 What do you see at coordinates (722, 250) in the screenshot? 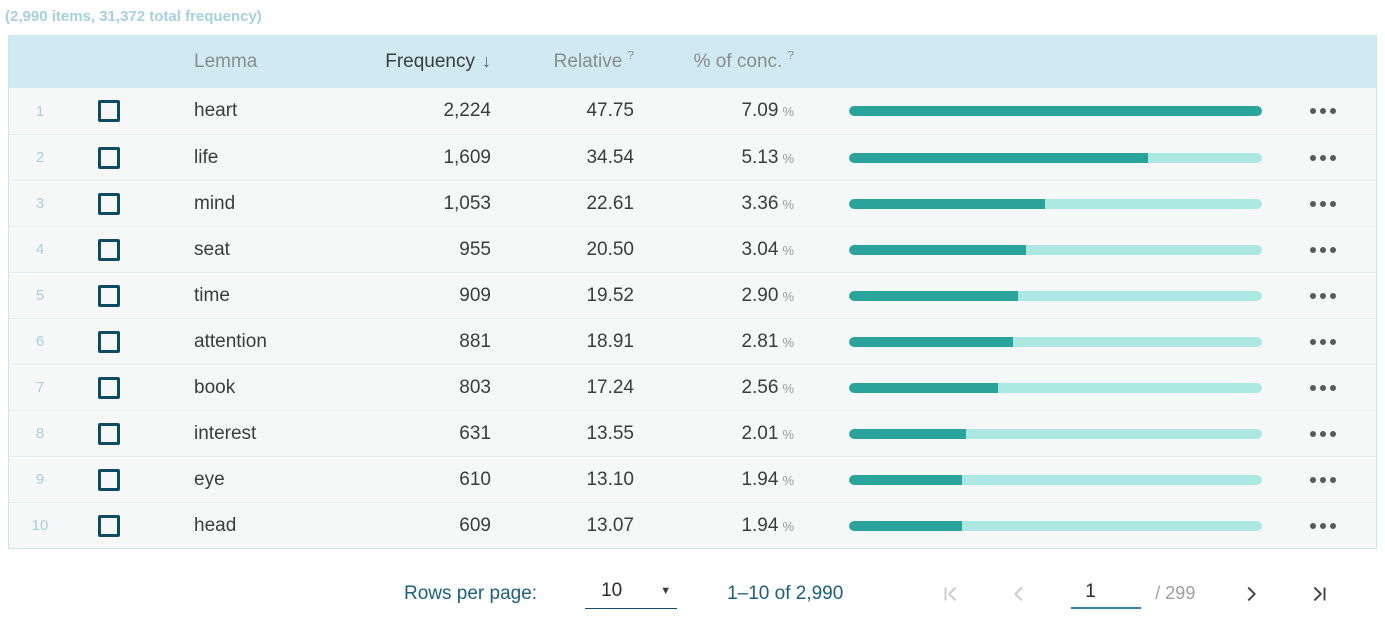
I see `conc-cell: 3.04%` at bounding box center [722, 250].